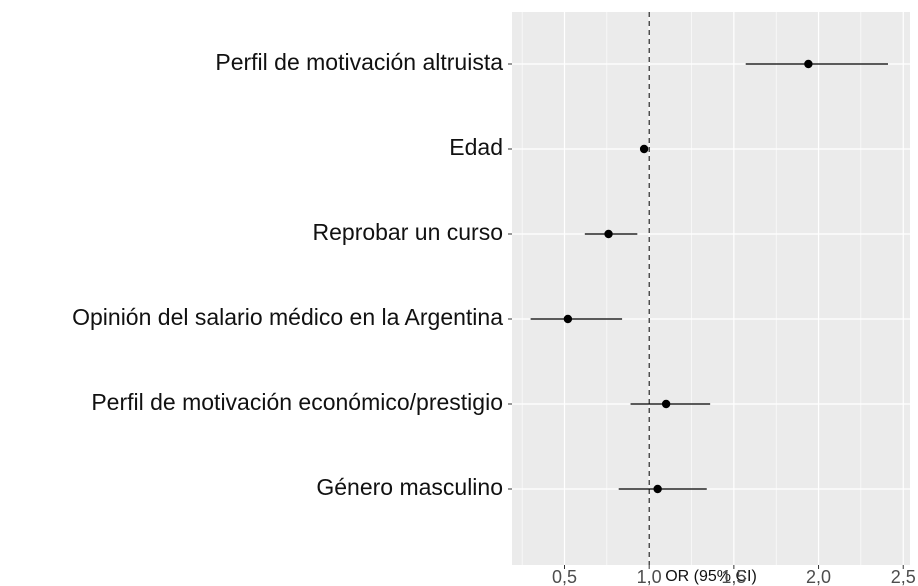 This screenshot has height=586, width=918. I want to click on y-tick-label: Perfil de motivación altruista, so click(359, 62).